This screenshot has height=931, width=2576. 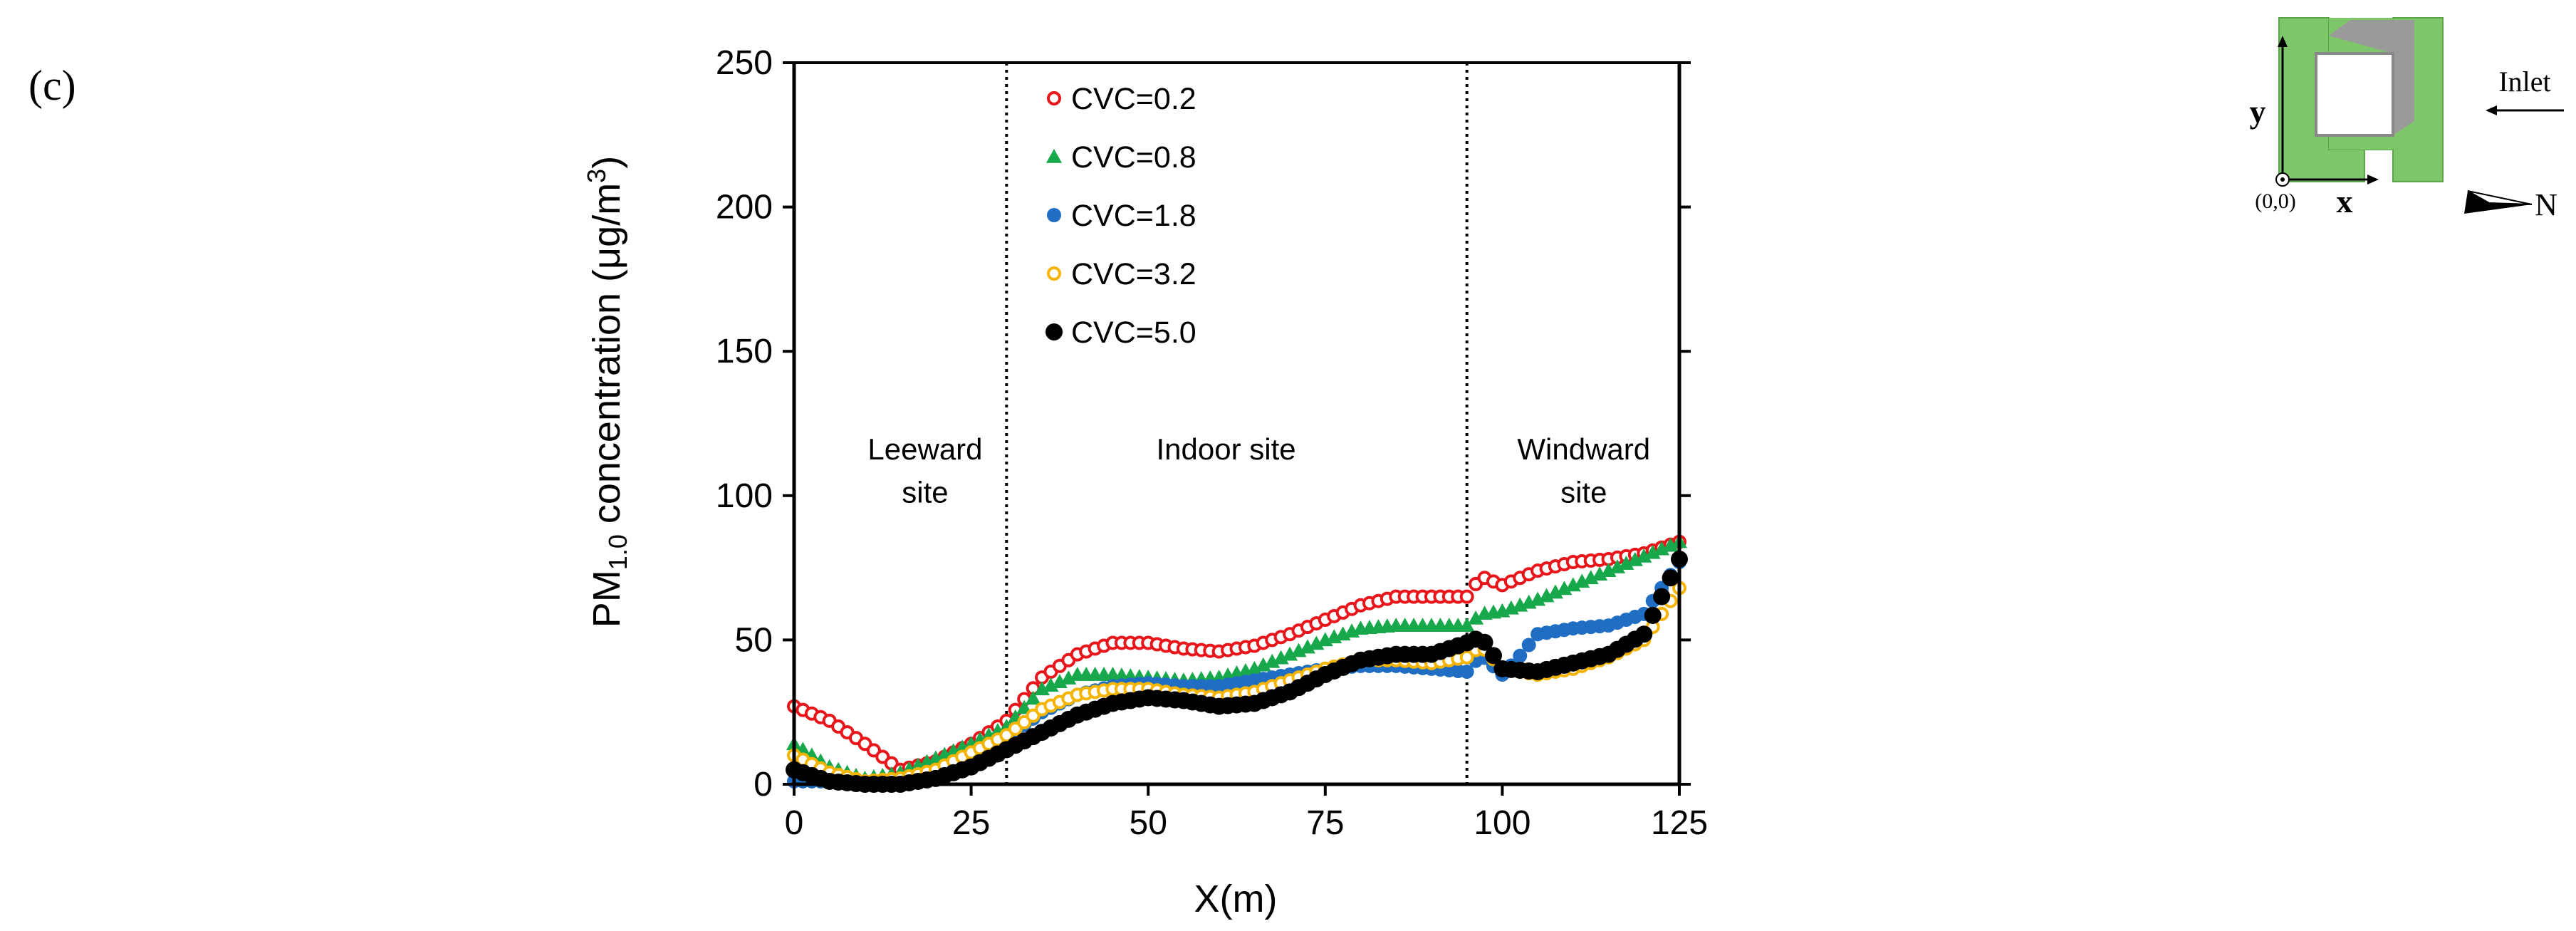 I want to click on y-title-rest: concentration (μg/m, so click(x=606, y=358).